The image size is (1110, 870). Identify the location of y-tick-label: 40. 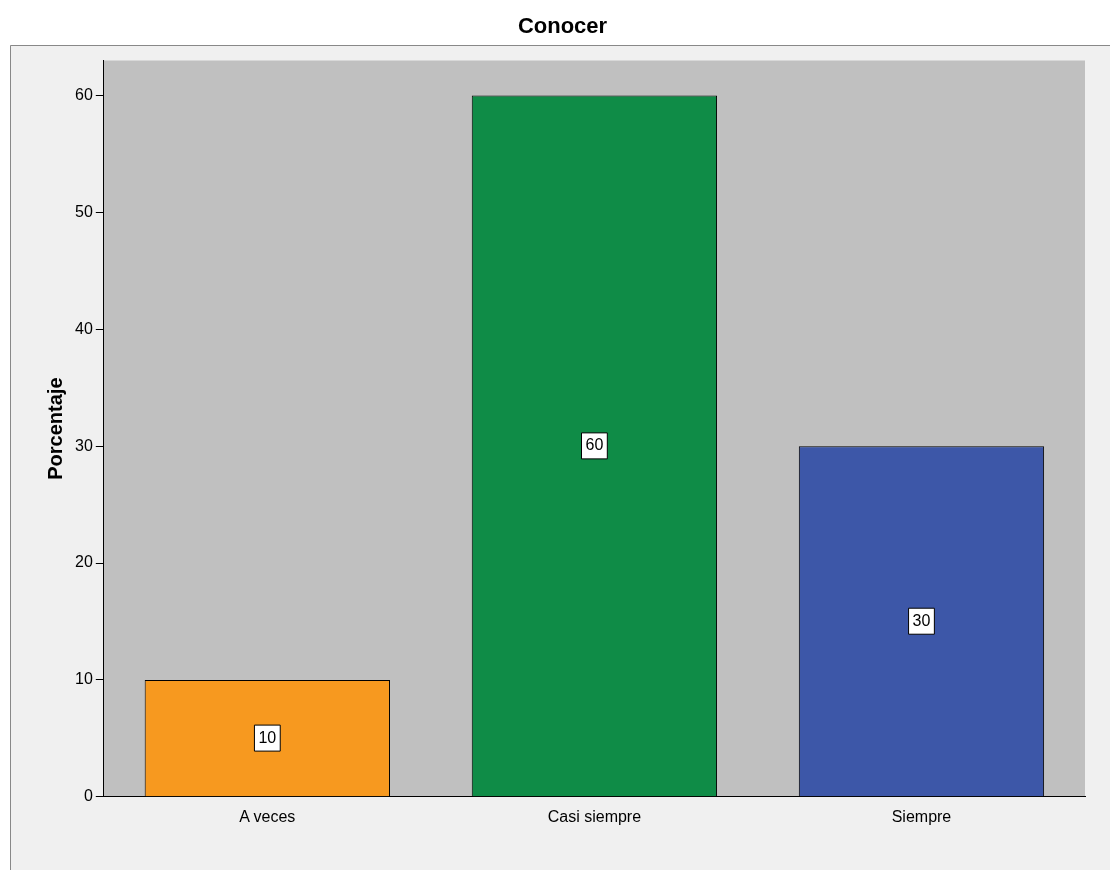
(84, 328).